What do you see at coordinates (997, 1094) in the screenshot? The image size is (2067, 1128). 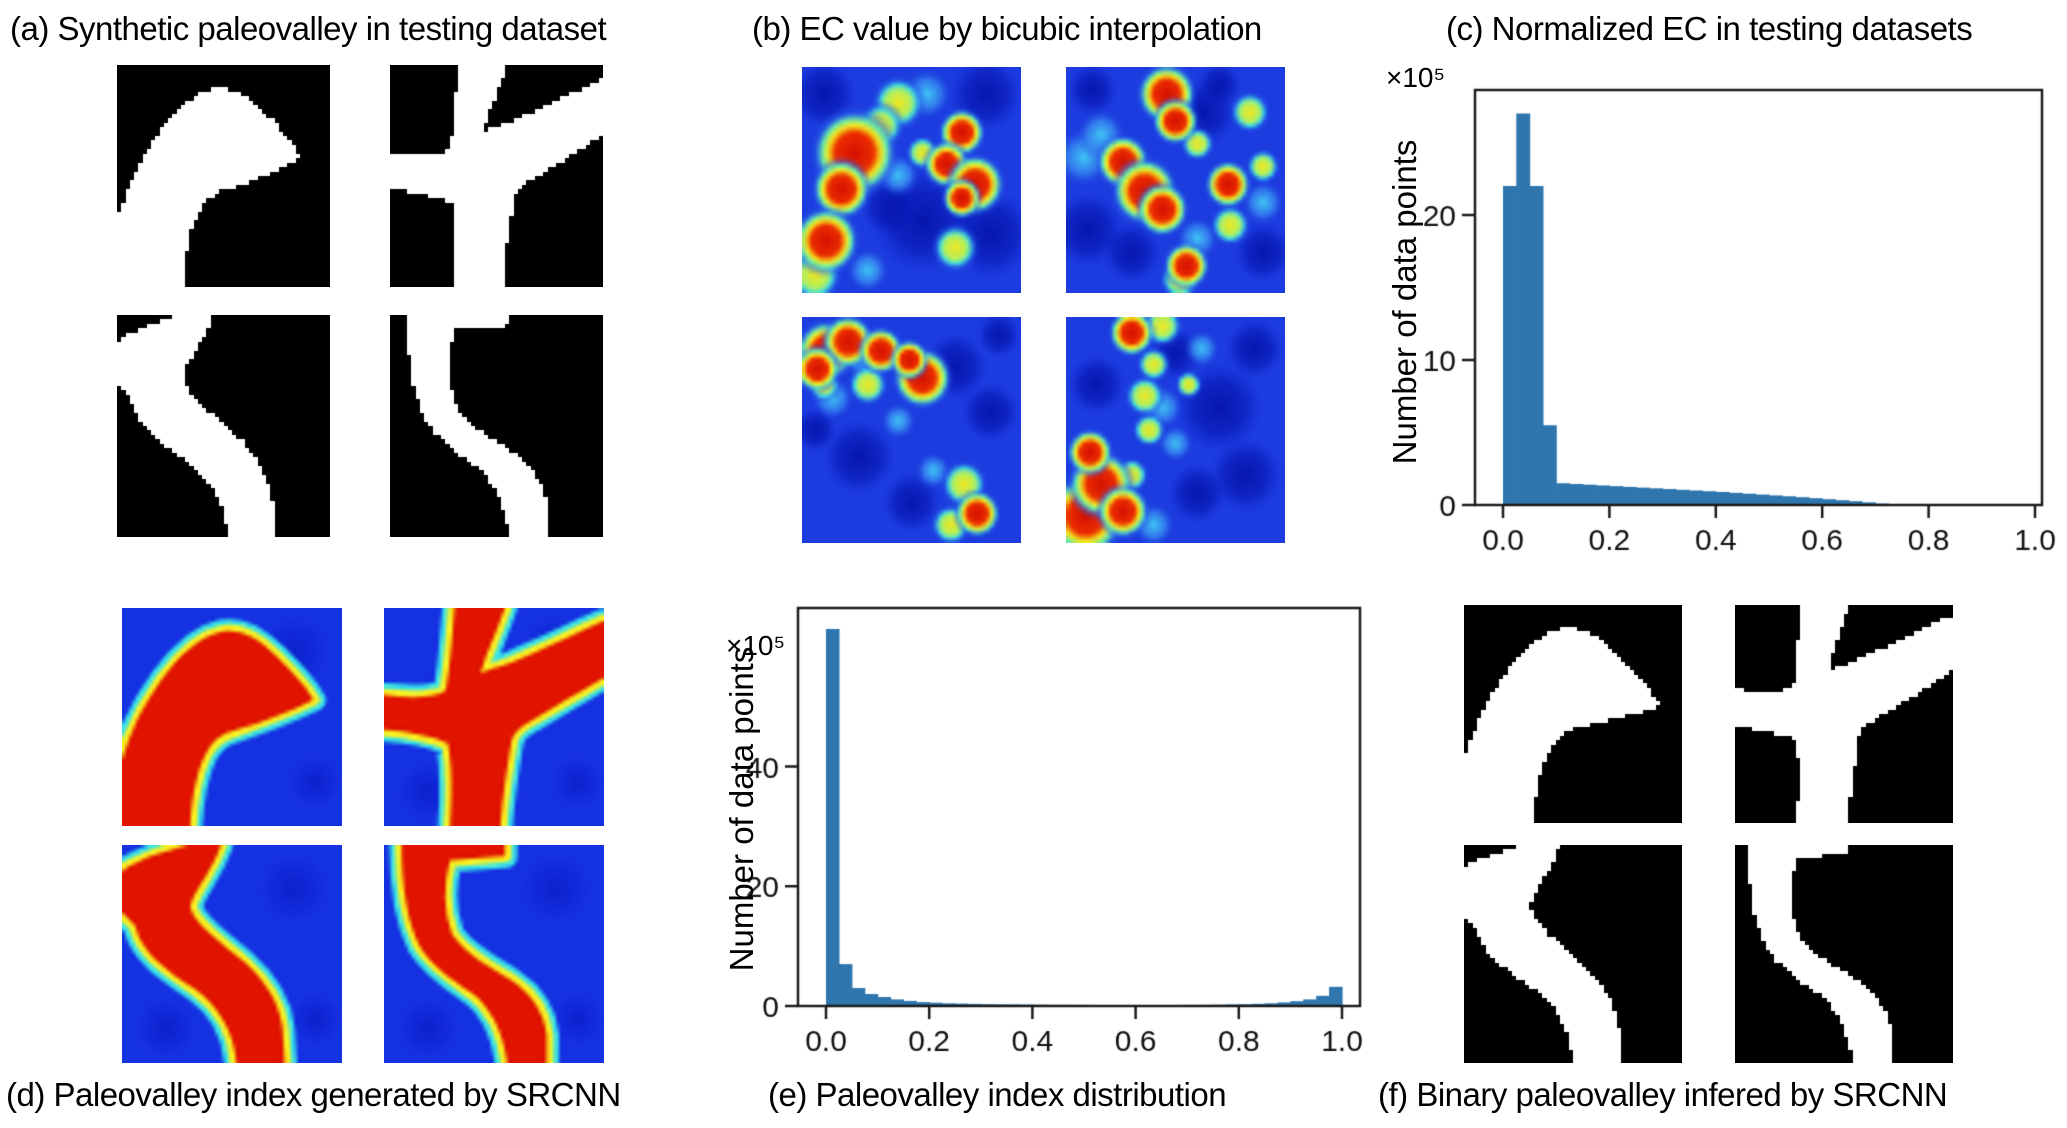 I see `caption-panel-e: (e) Paleovalley index distribution` at bounding box center [997, 1094].